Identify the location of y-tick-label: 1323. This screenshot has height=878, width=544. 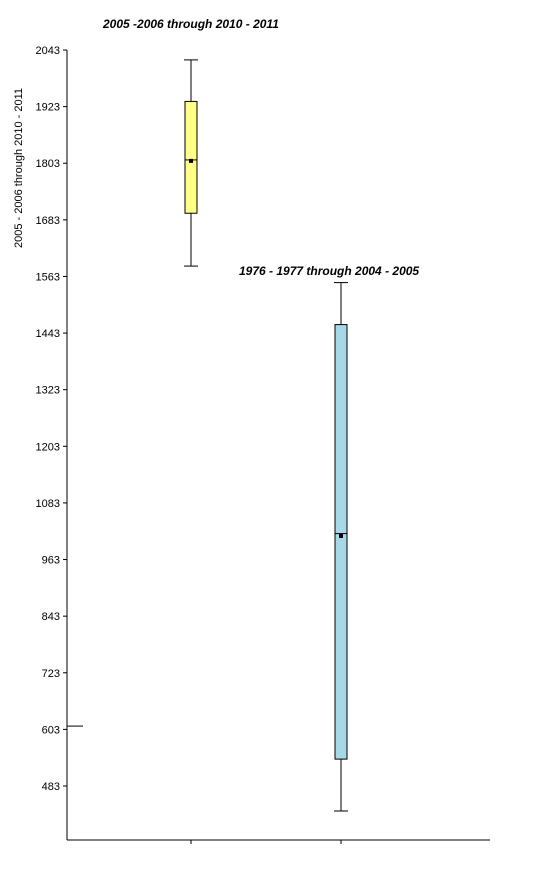
(48, 391).